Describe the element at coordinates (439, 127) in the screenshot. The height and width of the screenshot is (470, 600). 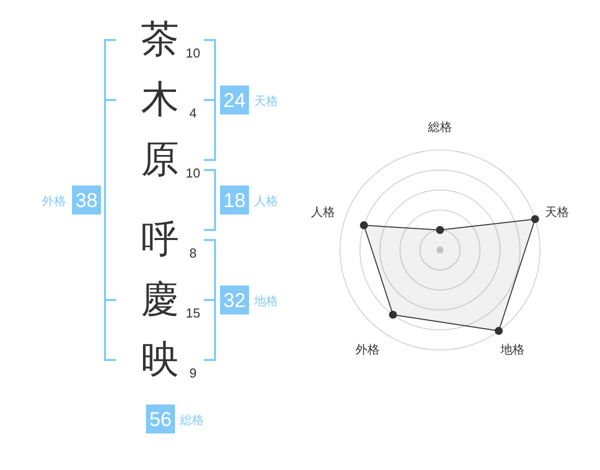
I see `spoke-label: 総格` at that location.